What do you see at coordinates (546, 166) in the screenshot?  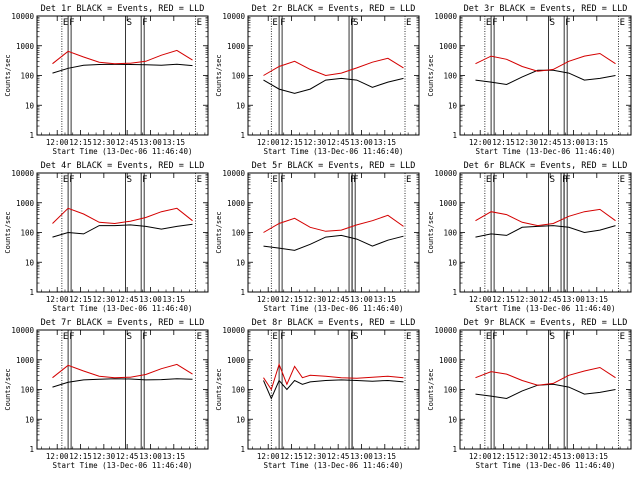 I see `panel-title: Det 6r BLACK = Events, RED = LLD` at bounding box center [546, 166].